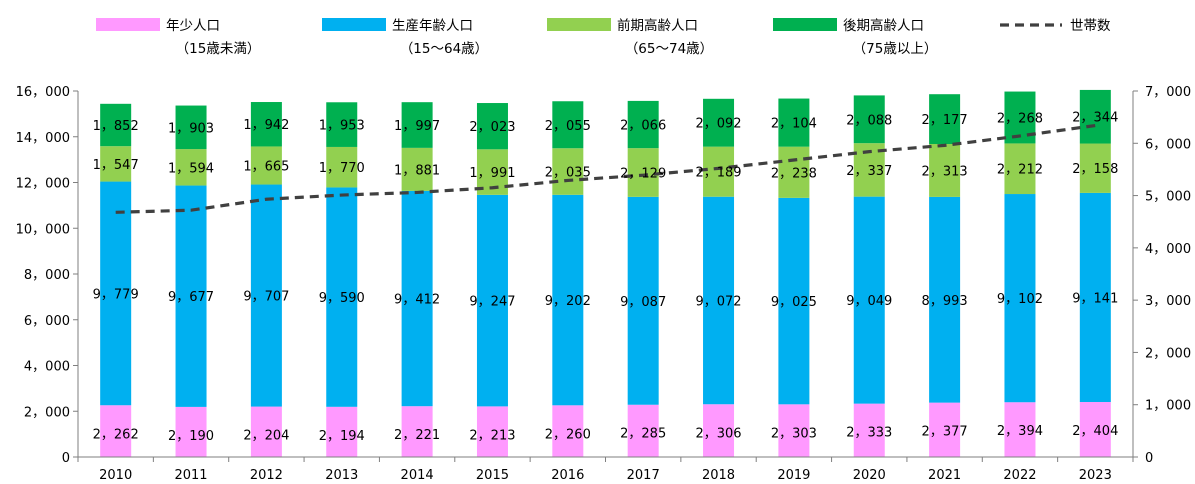 The image size is (1195, 484). I want to click on left-tick-label: 6，000, so click(47, 321).